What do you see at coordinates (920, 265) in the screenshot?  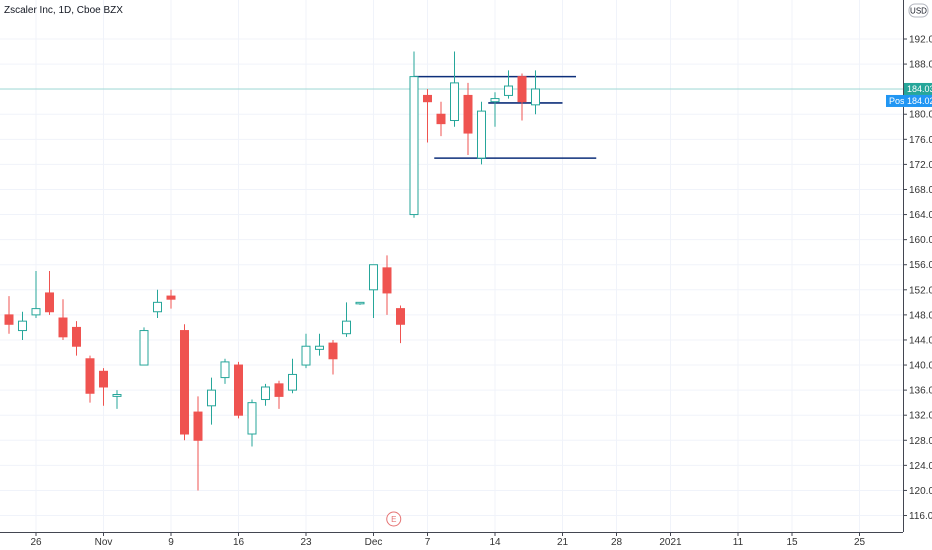 I see `price-tick-label: 156.00` at bounding box center [920, 265].